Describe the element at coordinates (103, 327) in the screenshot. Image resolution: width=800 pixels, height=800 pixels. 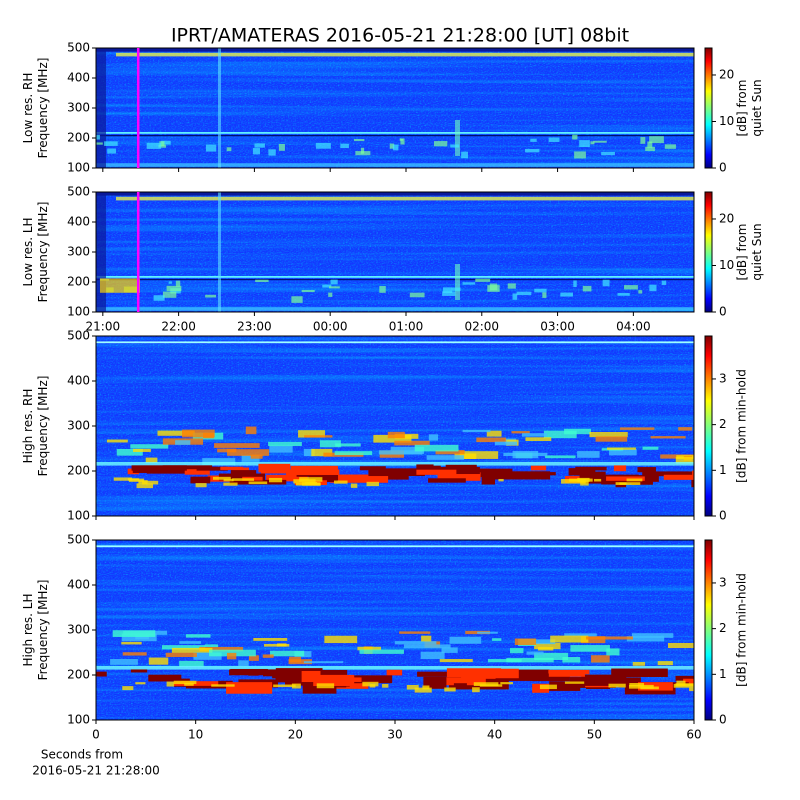
I see `x-tick-label: 21:00` at that location.